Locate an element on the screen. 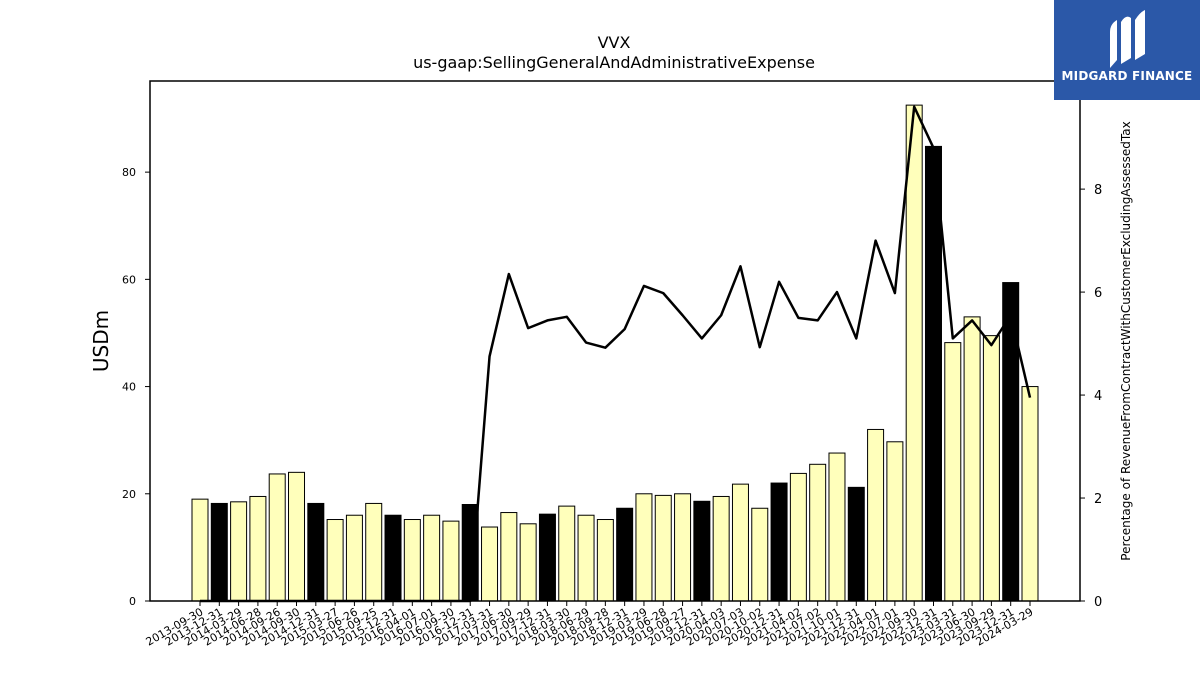  y-tick-label: 40 is located at coordinates (129, 387).